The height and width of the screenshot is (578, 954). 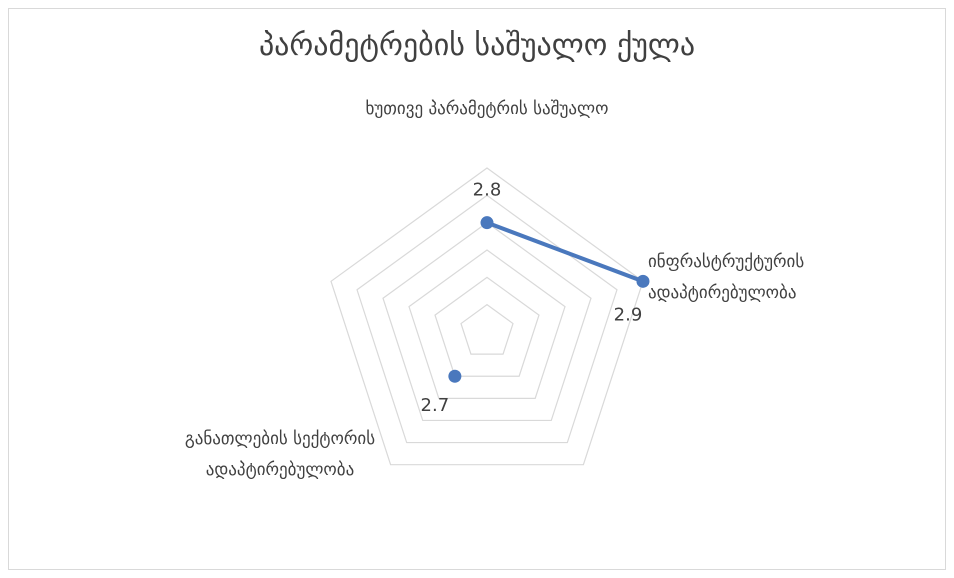 I want to click on data-label: 2.7, so click(x=435, y=405).